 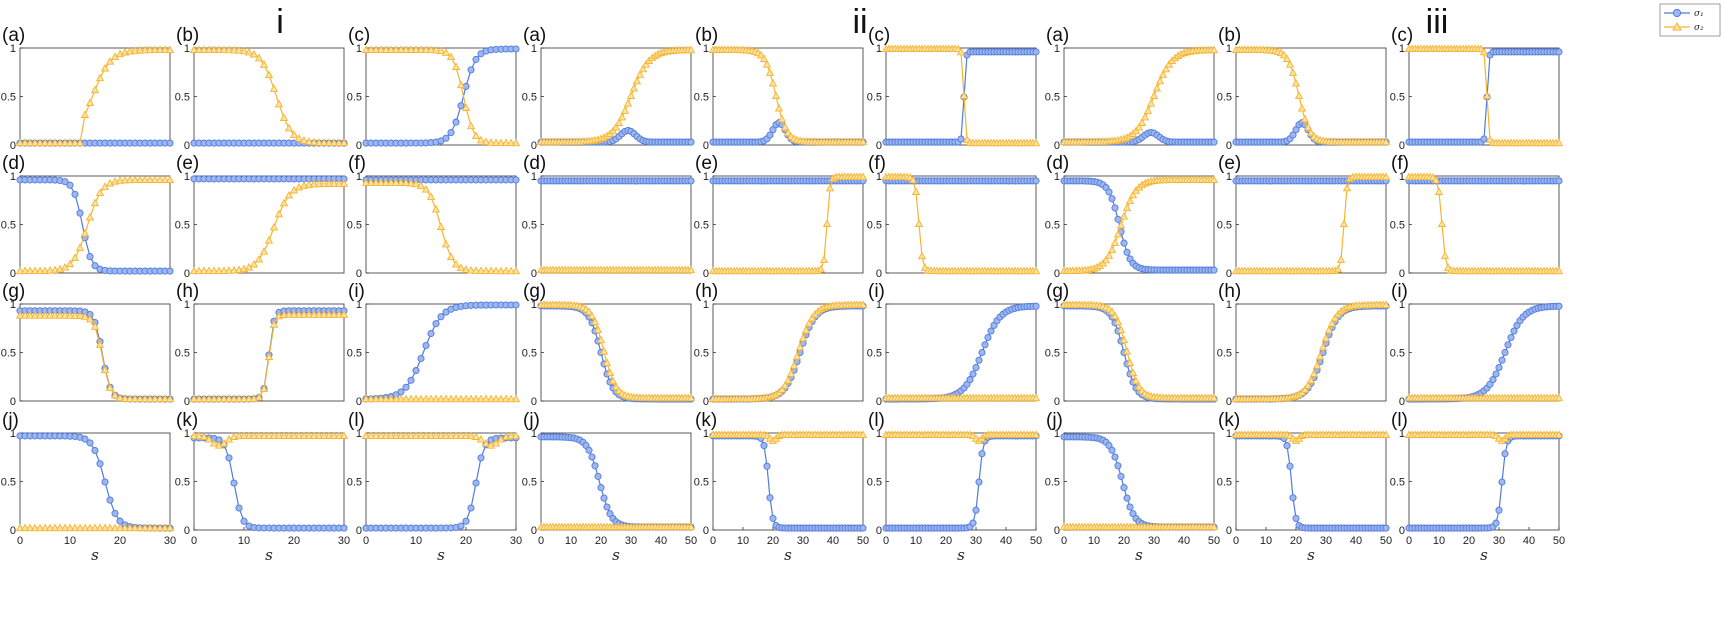 I want to click on panel-label: (a), so click(x=534, y=35).